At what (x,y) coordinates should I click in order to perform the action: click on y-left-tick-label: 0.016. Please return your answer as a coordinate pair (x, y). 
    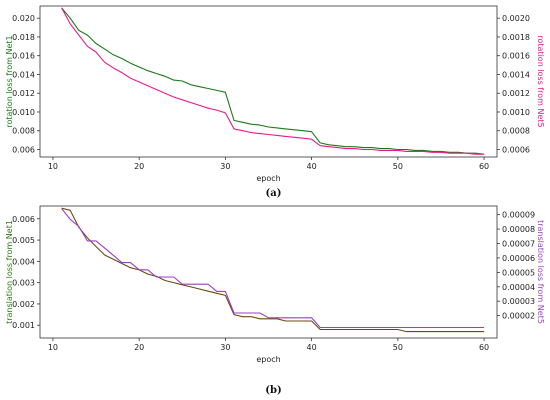
    Looking at the image, I should click on (23, 56).